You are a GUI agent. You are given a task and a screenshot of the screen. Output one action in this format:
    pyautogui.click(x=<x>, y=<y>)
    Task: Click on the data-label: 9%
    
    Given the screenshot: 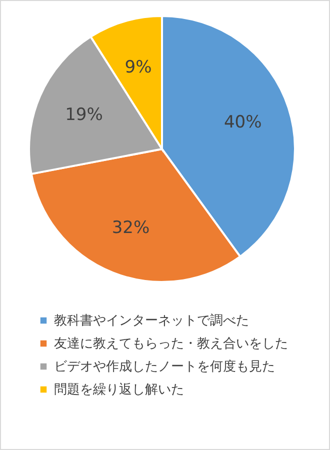 What is the action you would take?
    pyautogui.click(x=138, y=67)
    